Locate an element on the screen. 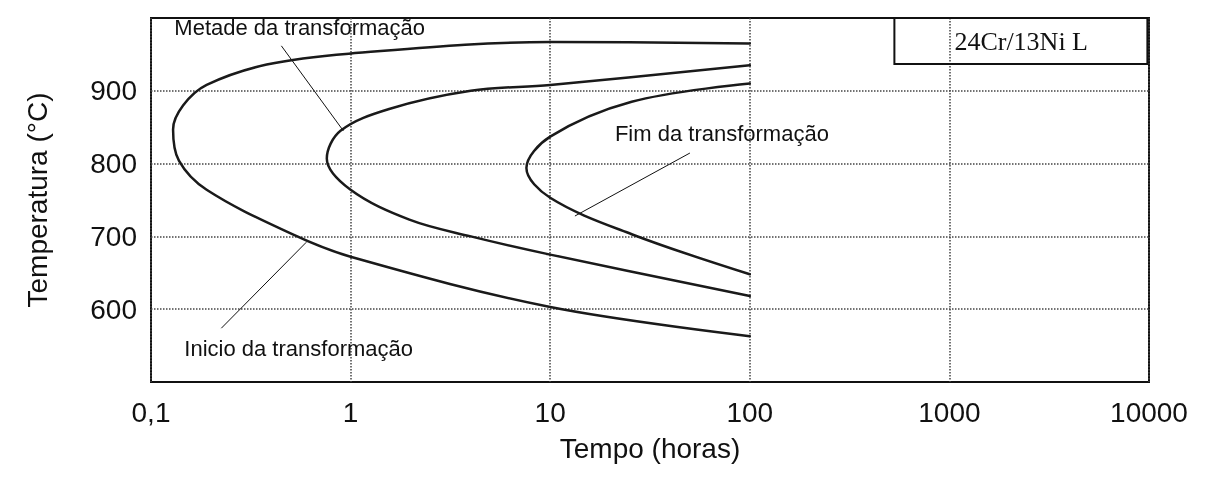 This screenshot has width=1226, height=479. x-tick-label: 1000 is located at coordinates (949, 412).